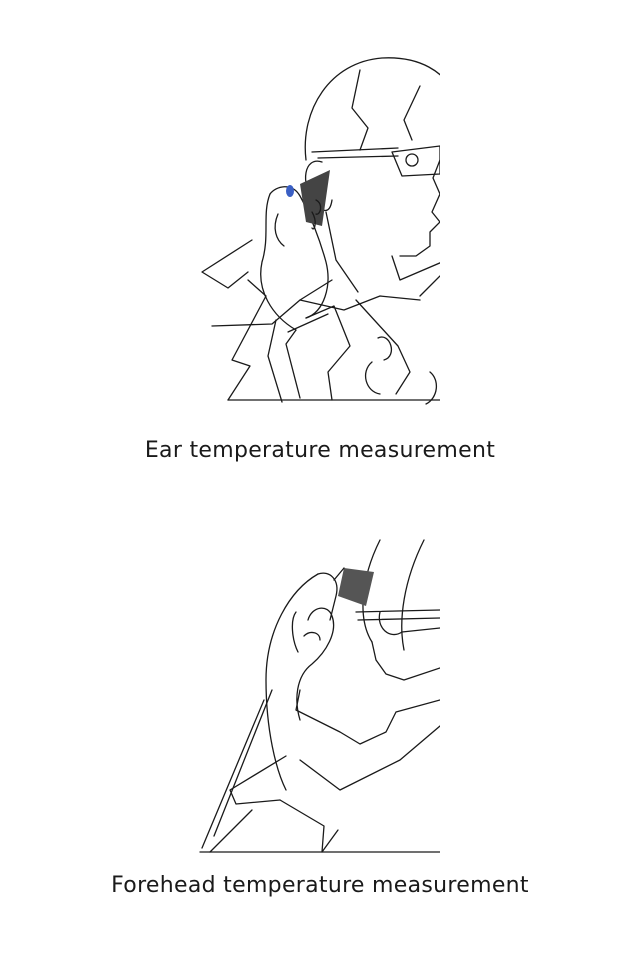 Image resolution: width=640 pixels, height=960 pixels. What do you see at coordinates (320, 885) in the screenshot?
I see `forehead-measurement-caption: Forehead temperature measurement` at bounding box center [320, 885].